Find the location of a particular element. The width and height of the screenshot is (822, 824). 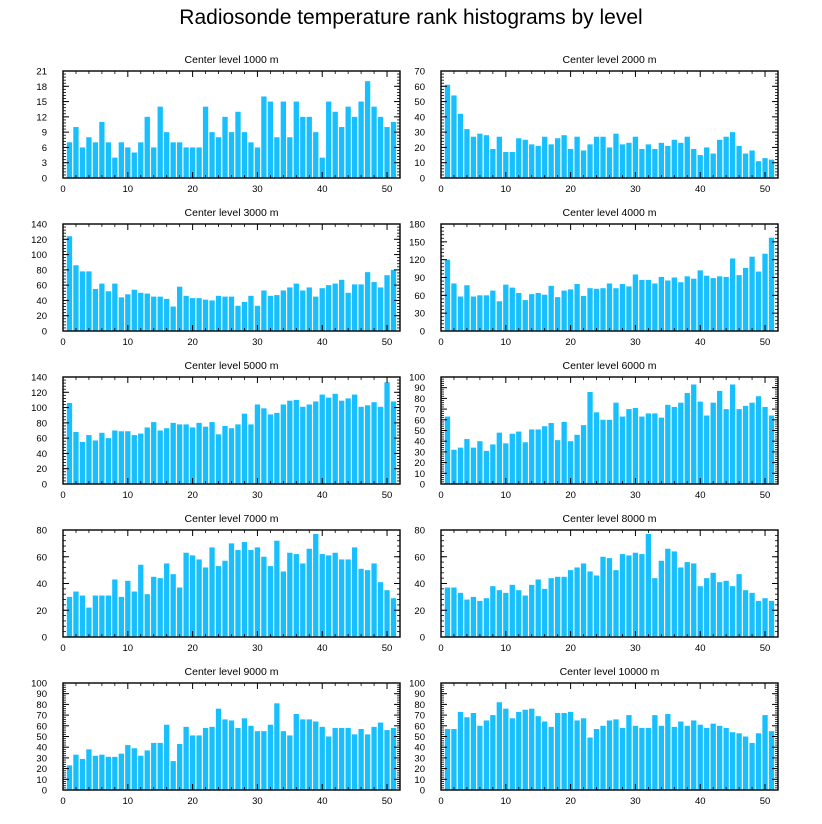

x-tick-label: 10 is located at coordinates (506, 648).